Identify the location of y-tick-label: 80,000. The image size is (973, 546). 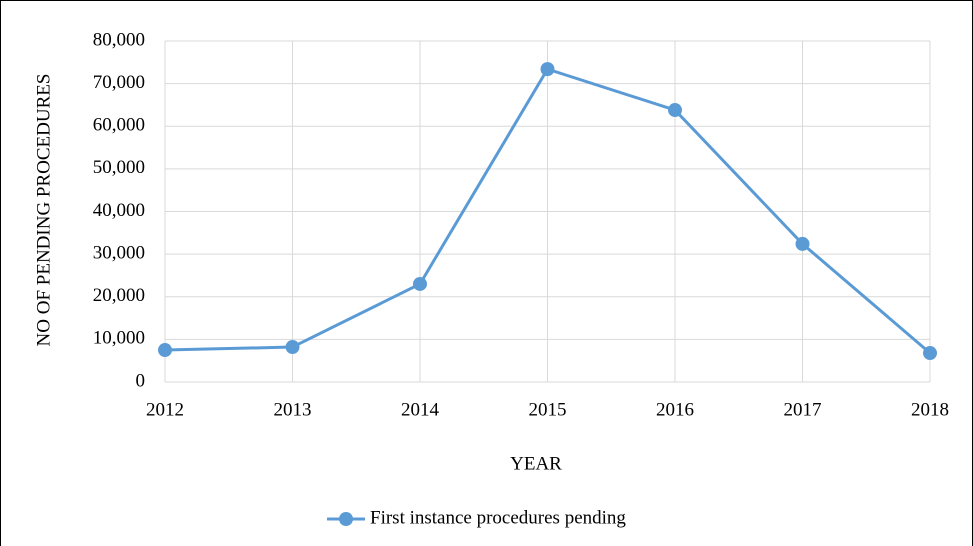
(119, 39).